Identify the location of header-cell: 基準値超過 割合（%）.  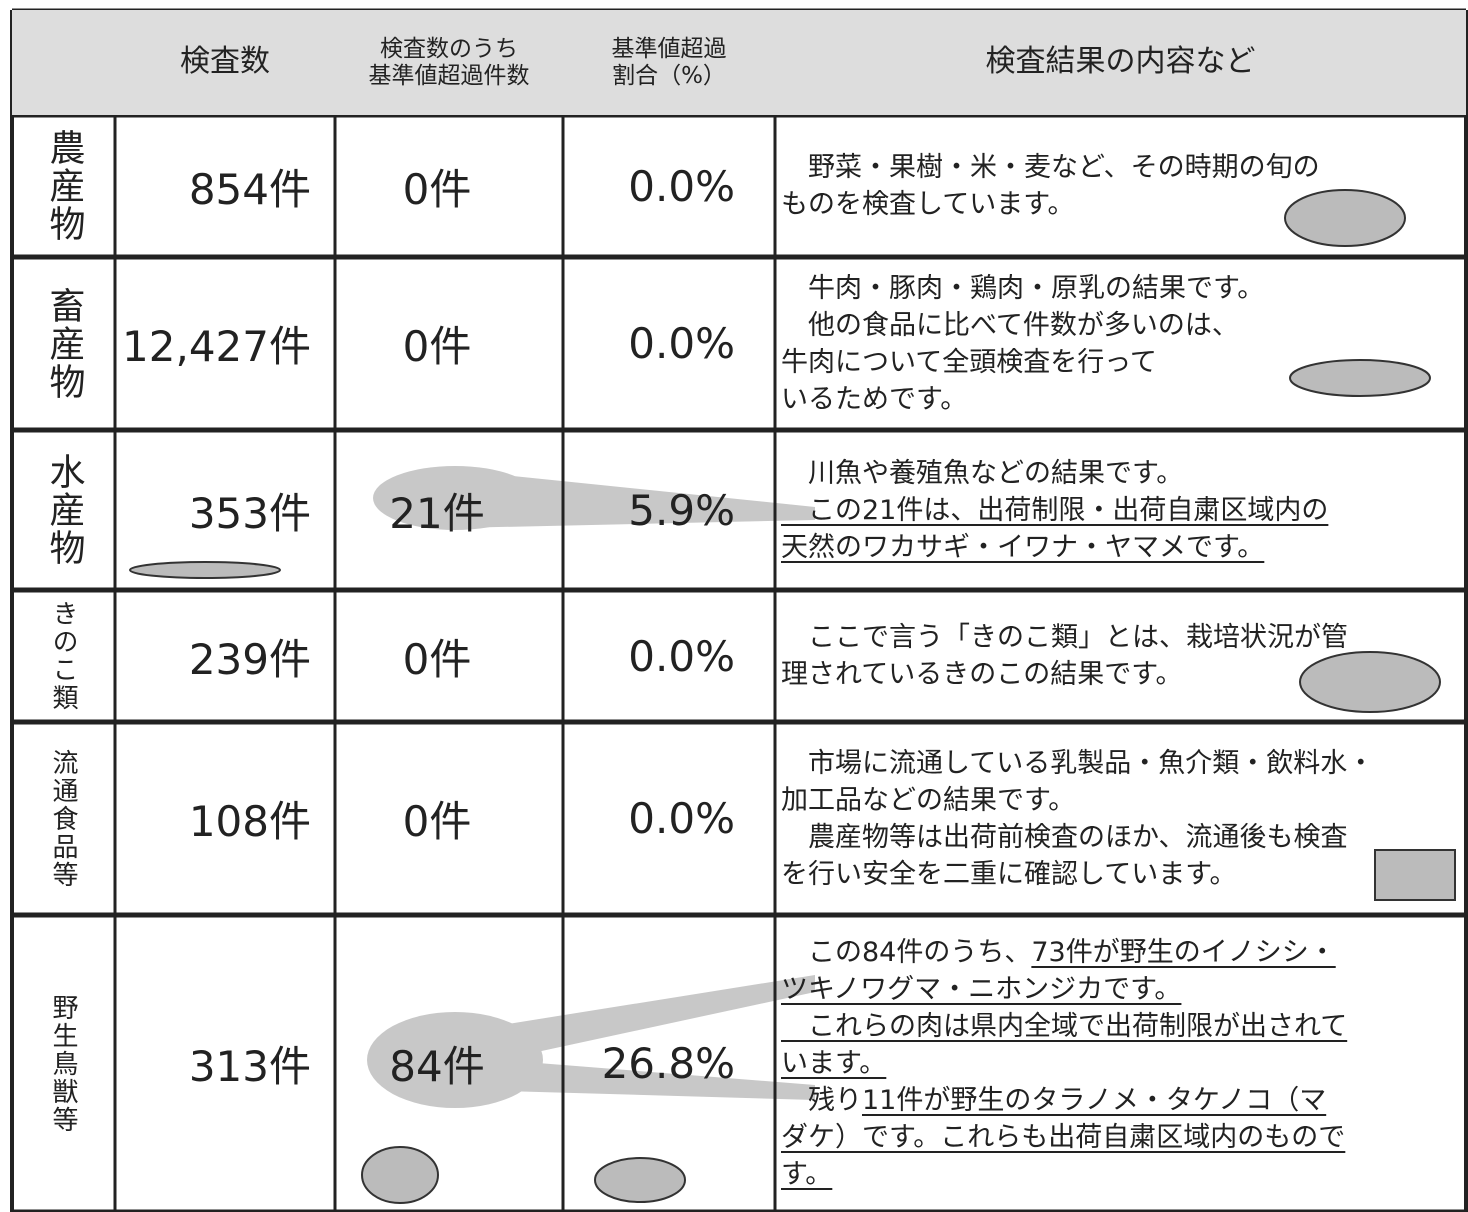
(669, 62).